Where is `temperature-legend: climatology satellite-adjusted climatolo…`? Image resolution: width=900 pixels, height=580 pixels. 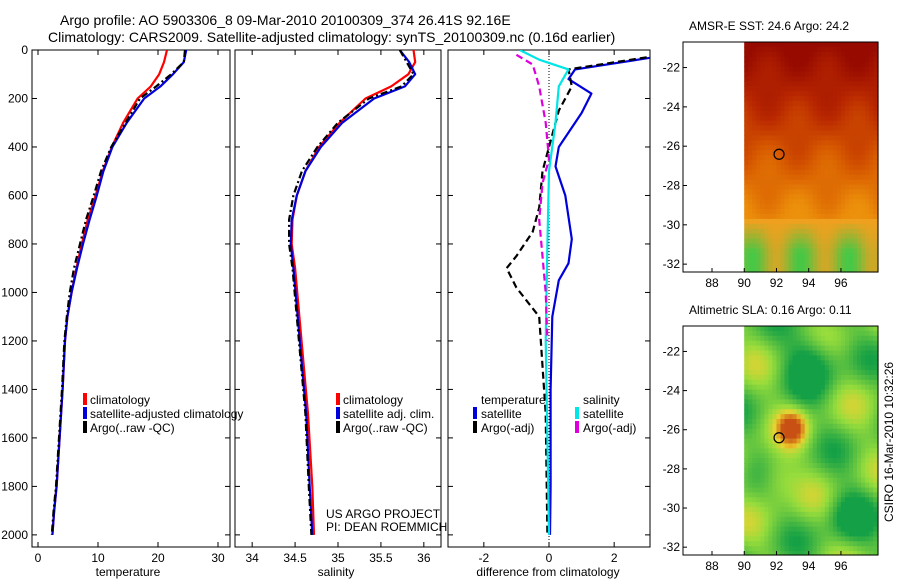
temperature-legend: climatology satellite-adjusted climatolo… is located at coordinates (163, 414).